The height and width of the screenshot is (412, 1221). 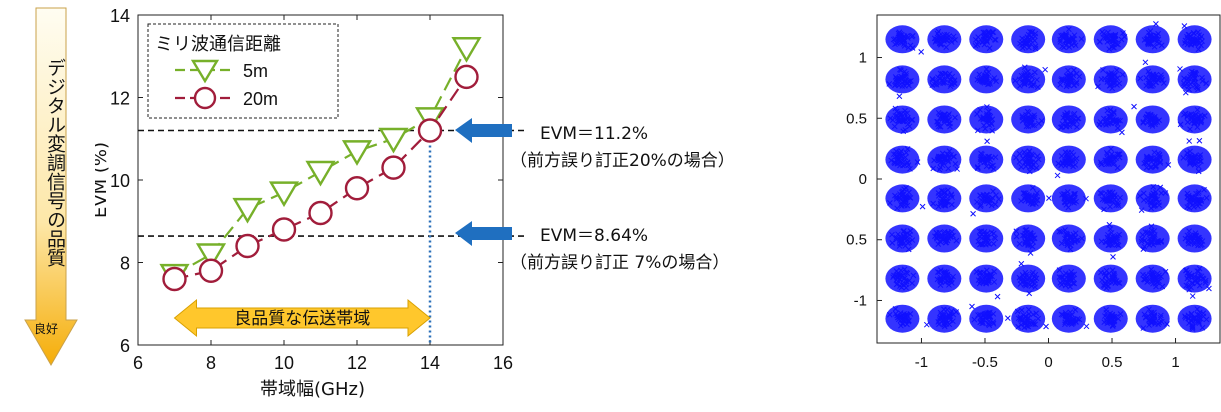 I want to click on y-tick-label: 1, so click(x=863, y=58).